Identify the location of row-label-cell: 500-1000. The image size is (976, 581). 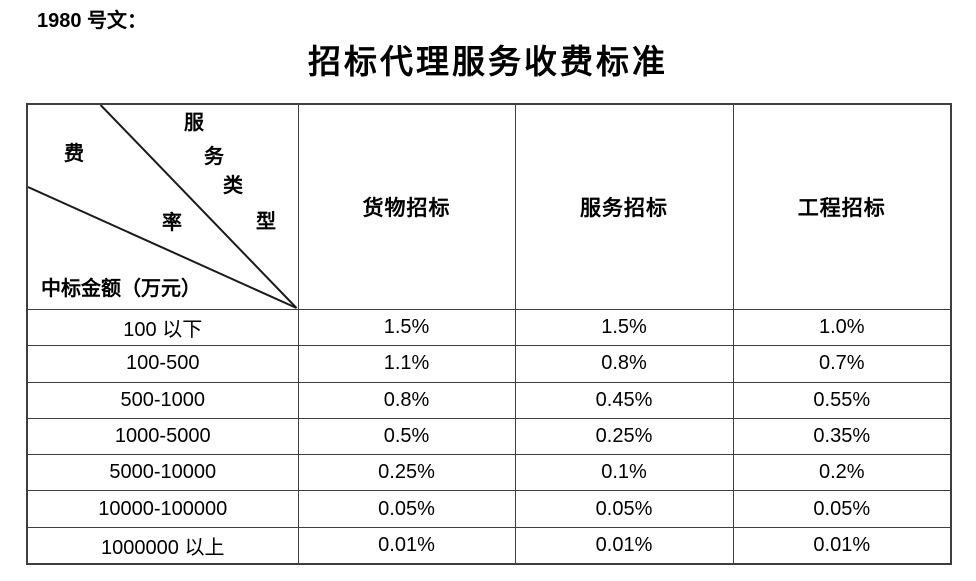
(162, 400).